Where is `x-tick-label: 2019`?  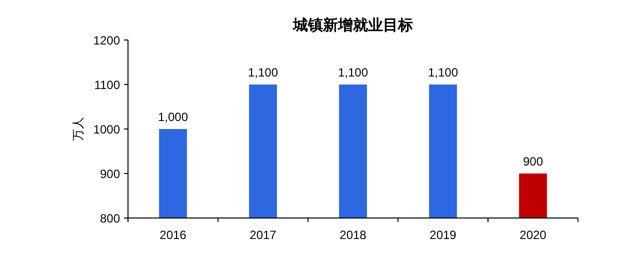 x-tick-label: 2019 is located at coordinates (443, 235).